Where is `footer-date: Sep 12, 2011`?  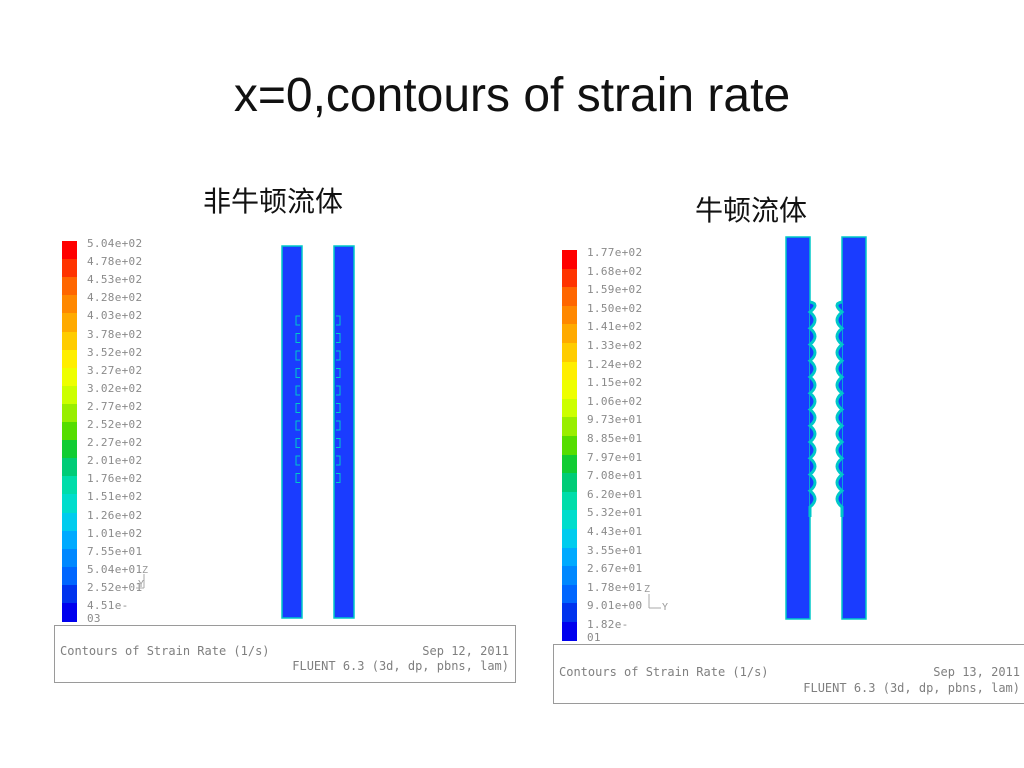
footer-date: Sep 12, 2011 is located at coordinates (465, 651).